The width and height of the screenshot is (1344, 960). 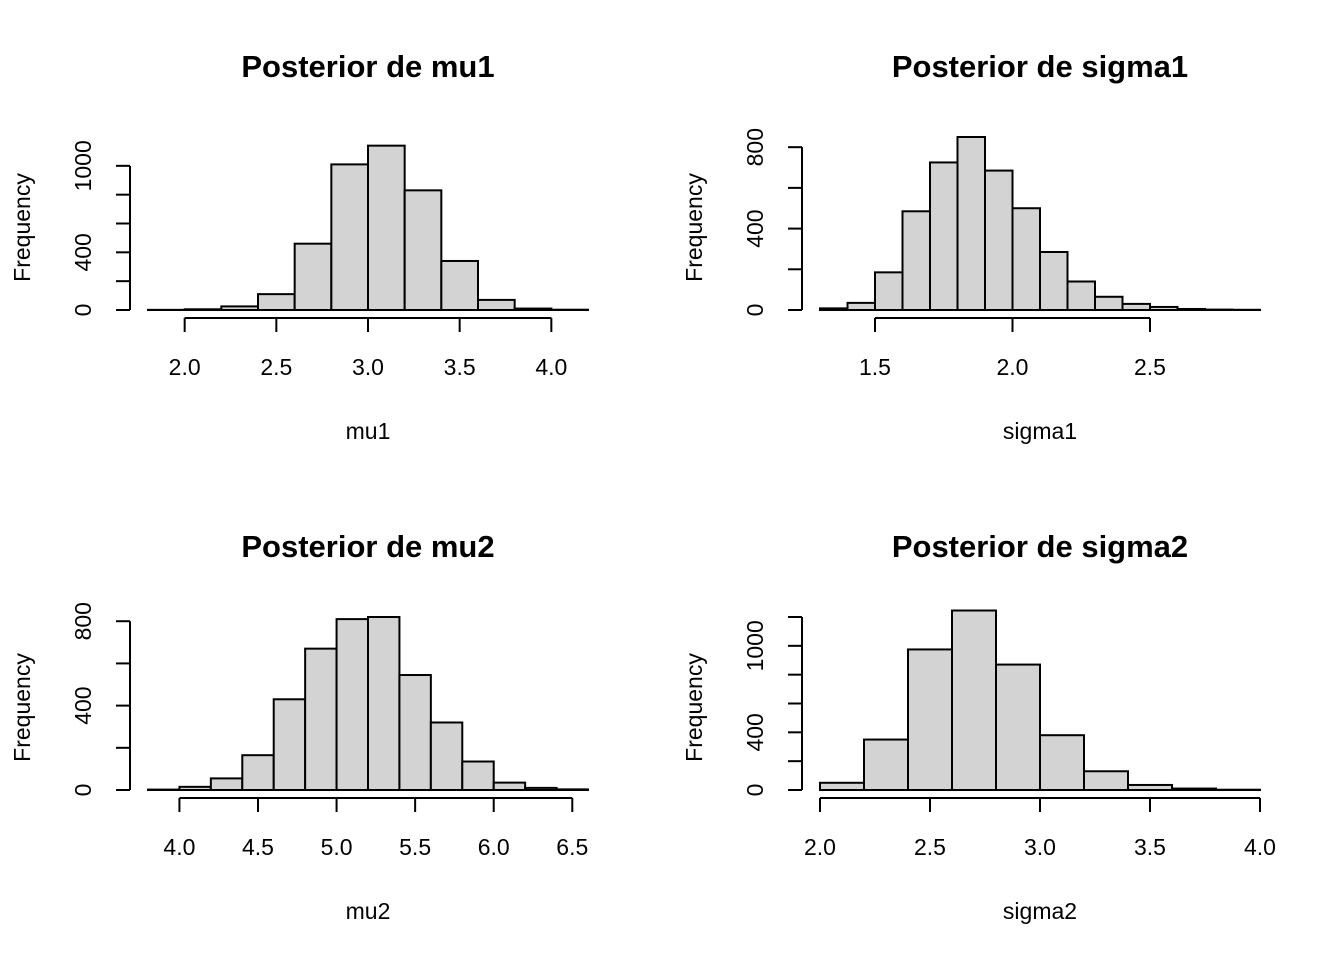 I want to click on x-axis-title: sigma2, so click(x=1040, y=911).